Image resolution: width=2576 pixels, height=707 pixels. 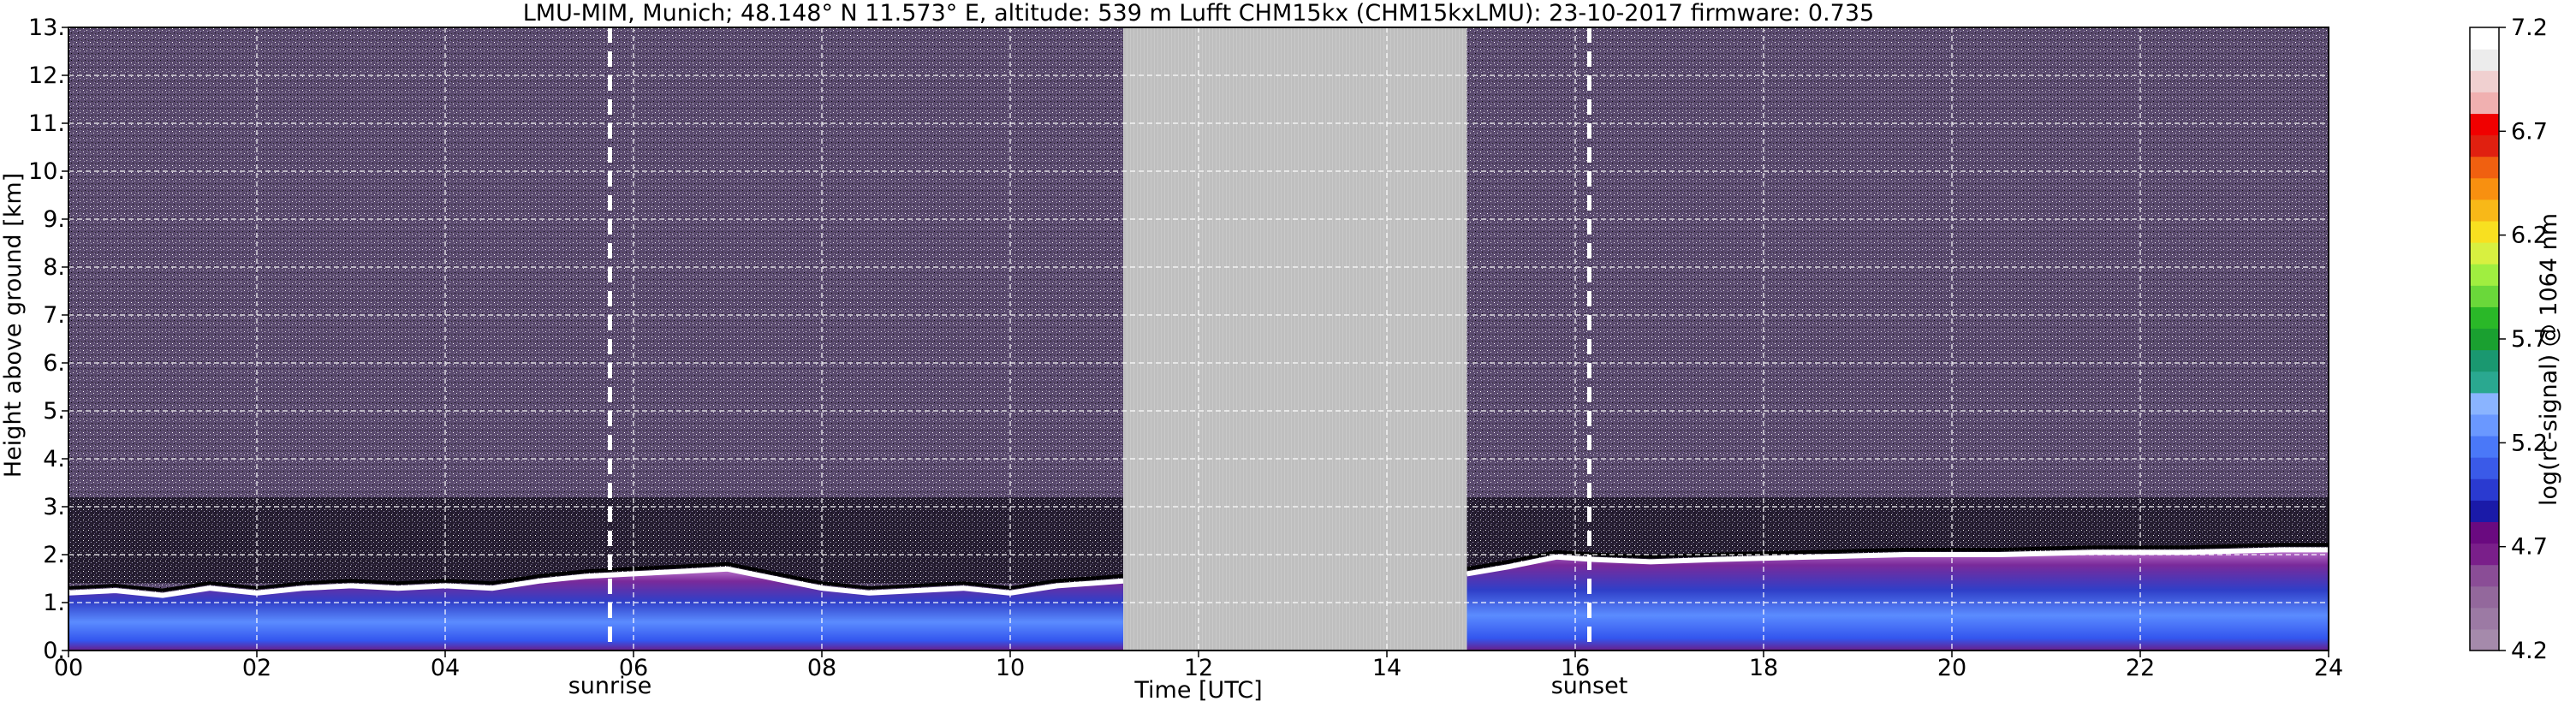 What do you see at coordinates (46, 75) in the screenshot?
I see `y-tick-label: 12.` at bounding box center [46, 75].